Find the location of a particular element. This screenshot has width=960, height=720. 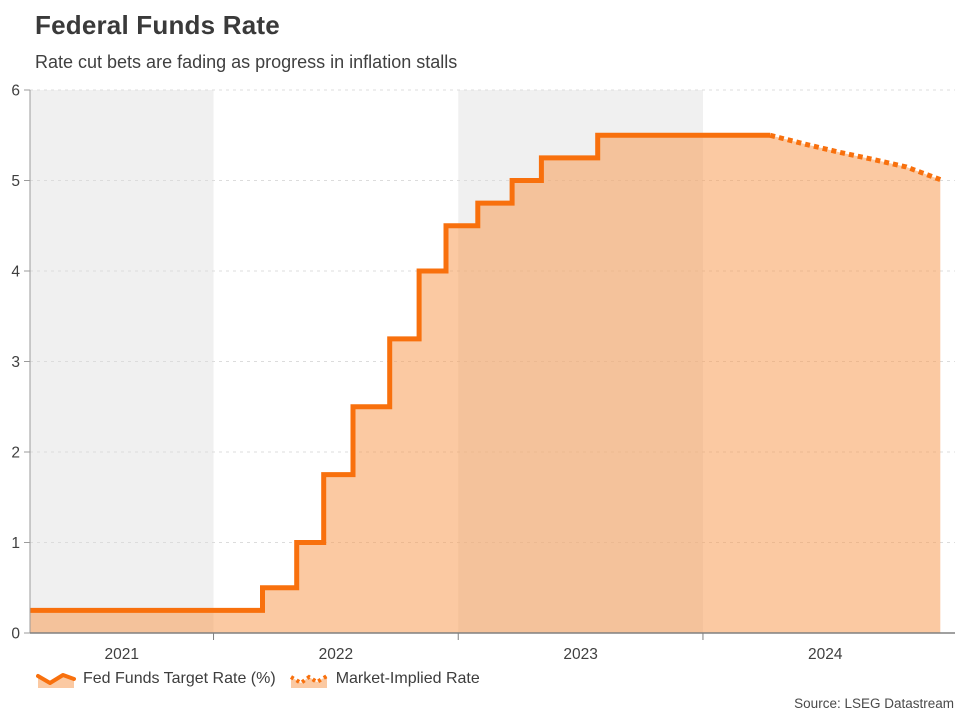

y-tick-label-1: 1 is located at coordinates (15, 543).